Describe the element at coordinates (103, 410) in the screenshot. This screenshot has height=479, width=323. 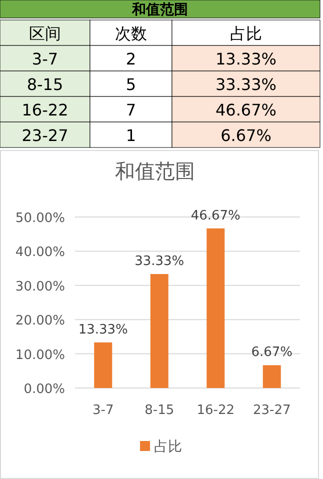
I see `x-tick-label: 3-7` at that location.